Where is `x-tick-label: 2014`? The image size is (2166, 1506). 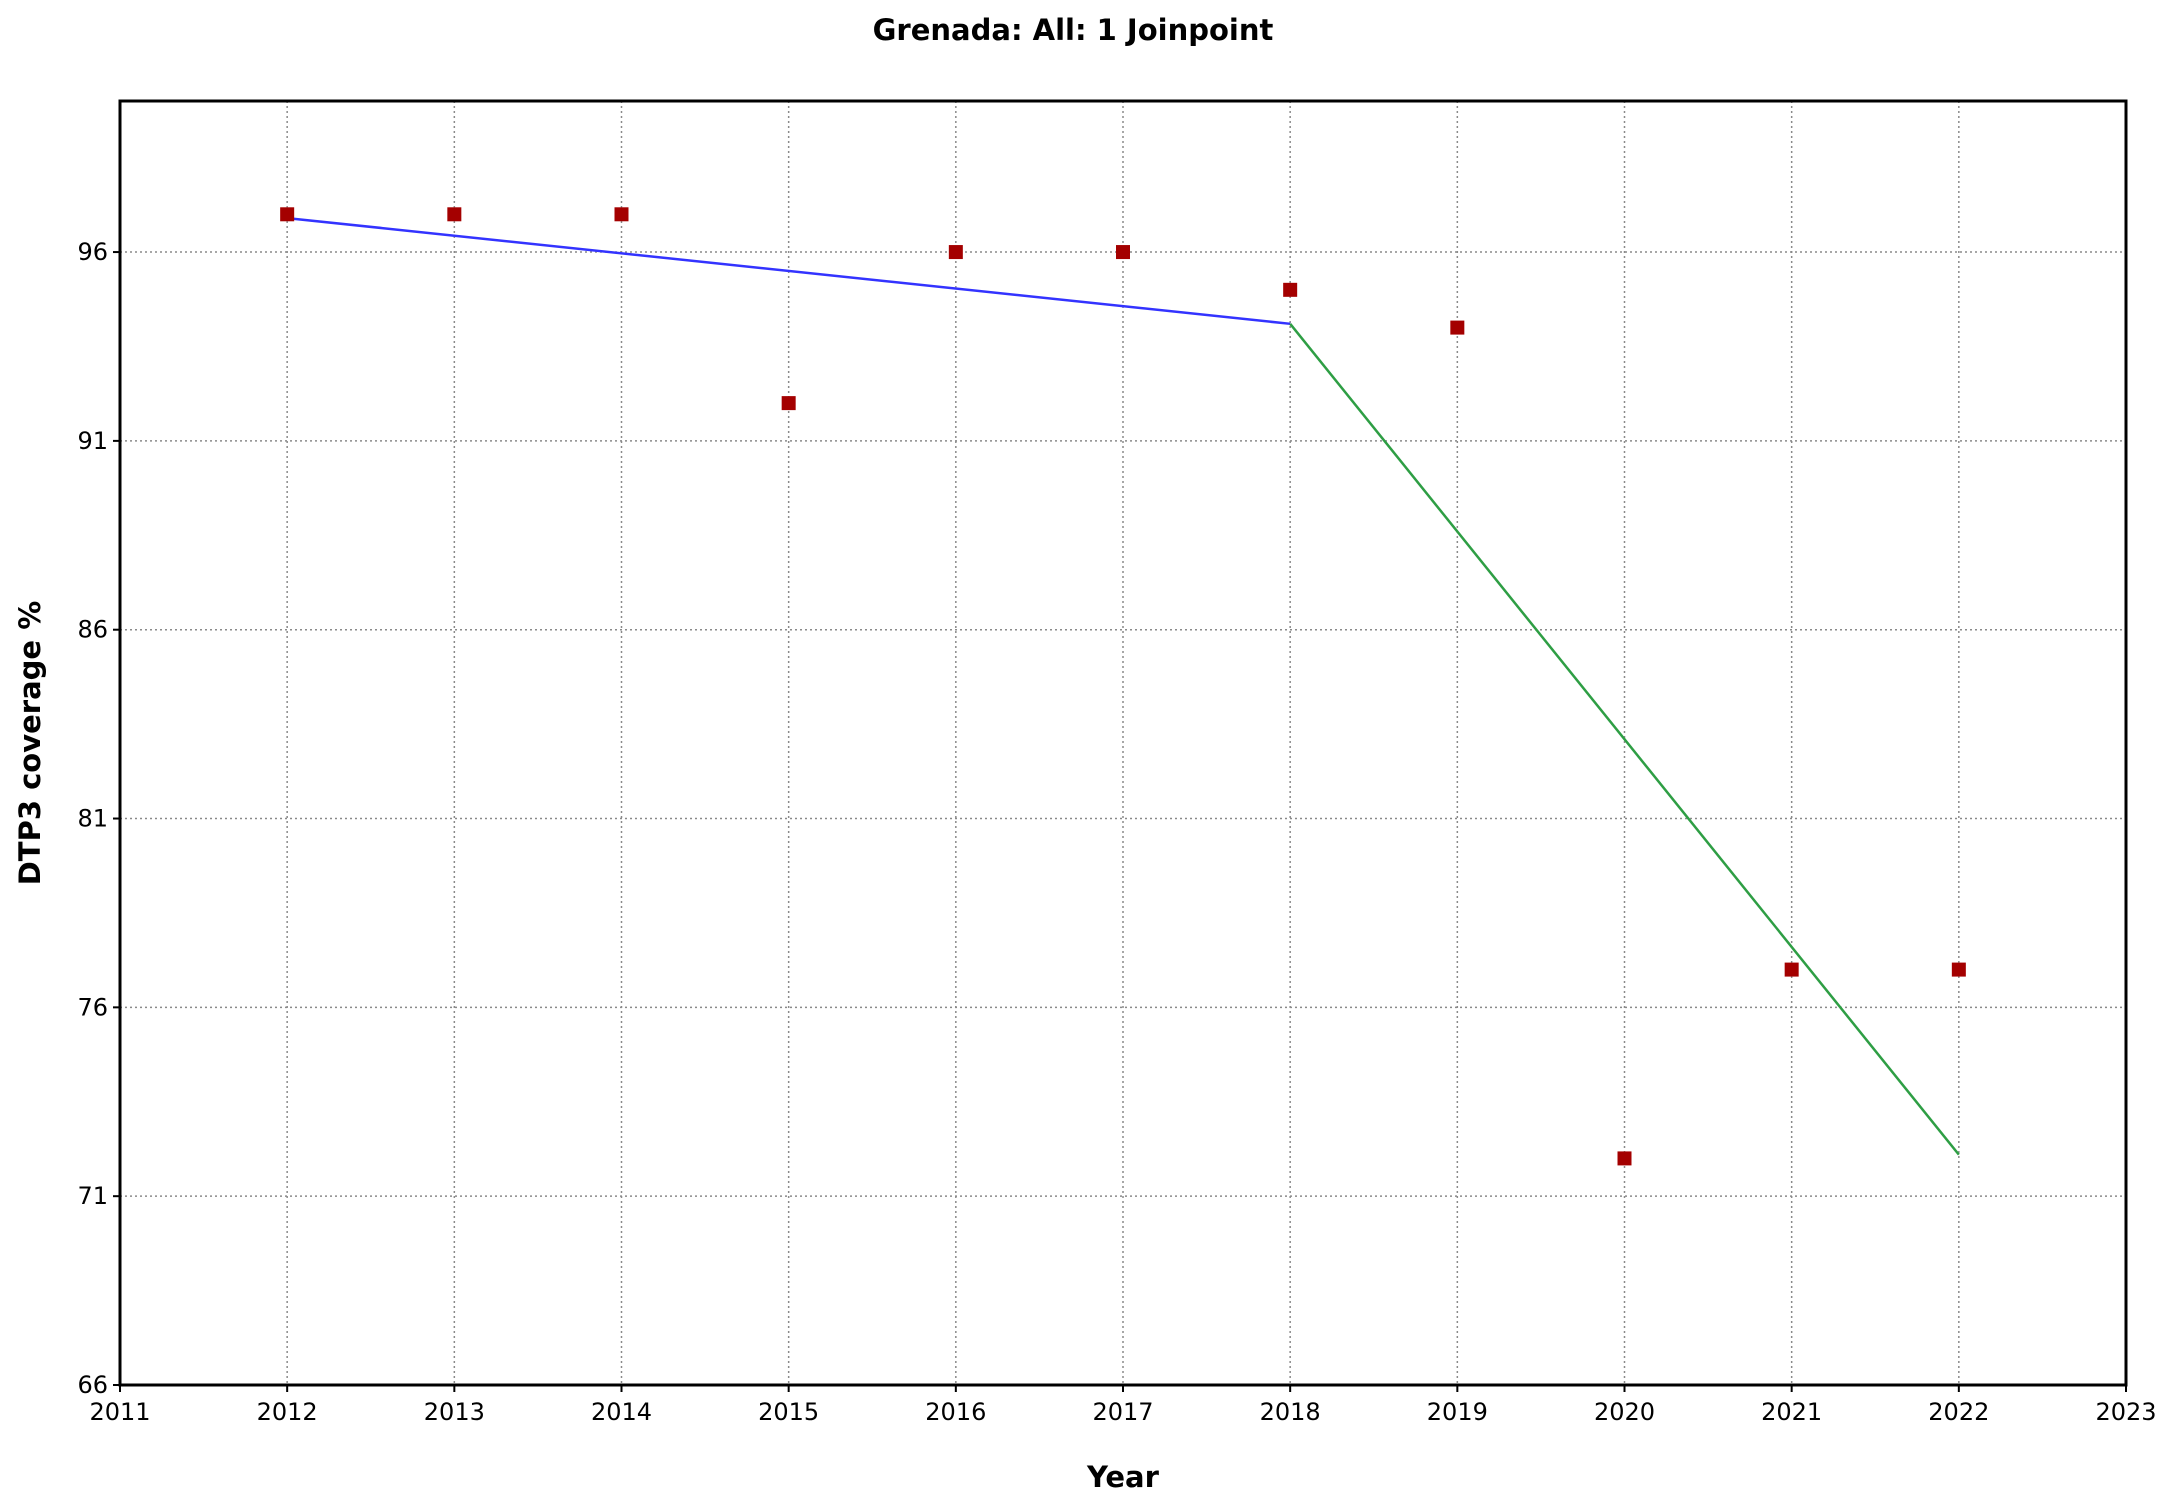
x-tick-label: 2014 is located at coordinates (621, 1412).